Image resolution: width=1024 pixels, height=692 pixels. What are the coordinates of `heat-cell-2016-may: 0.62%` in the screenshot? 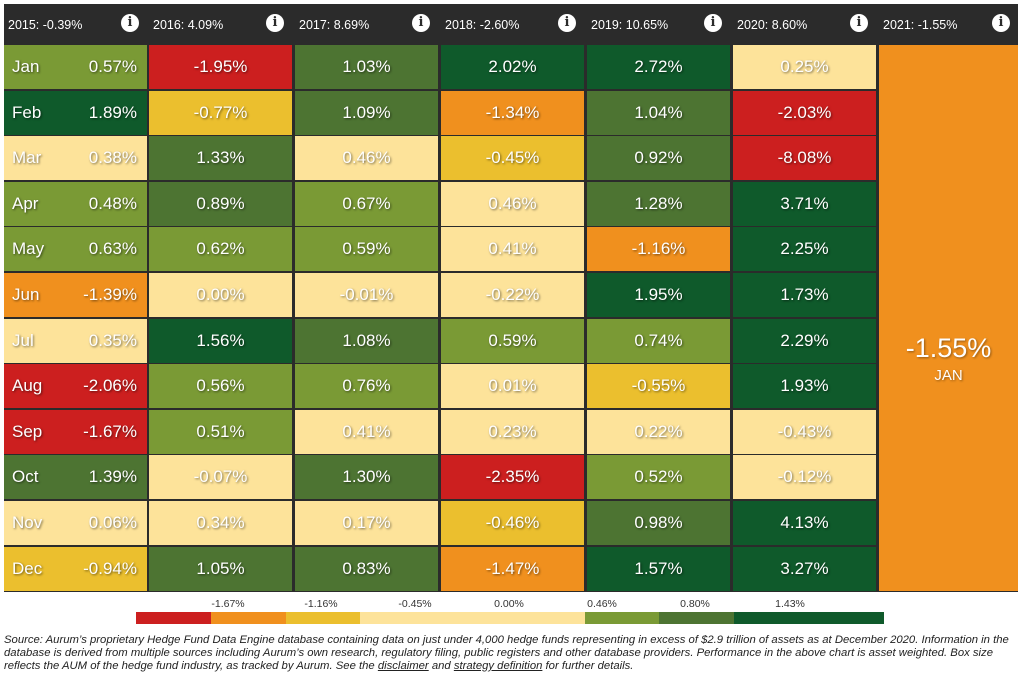 It's located at (220, 249).